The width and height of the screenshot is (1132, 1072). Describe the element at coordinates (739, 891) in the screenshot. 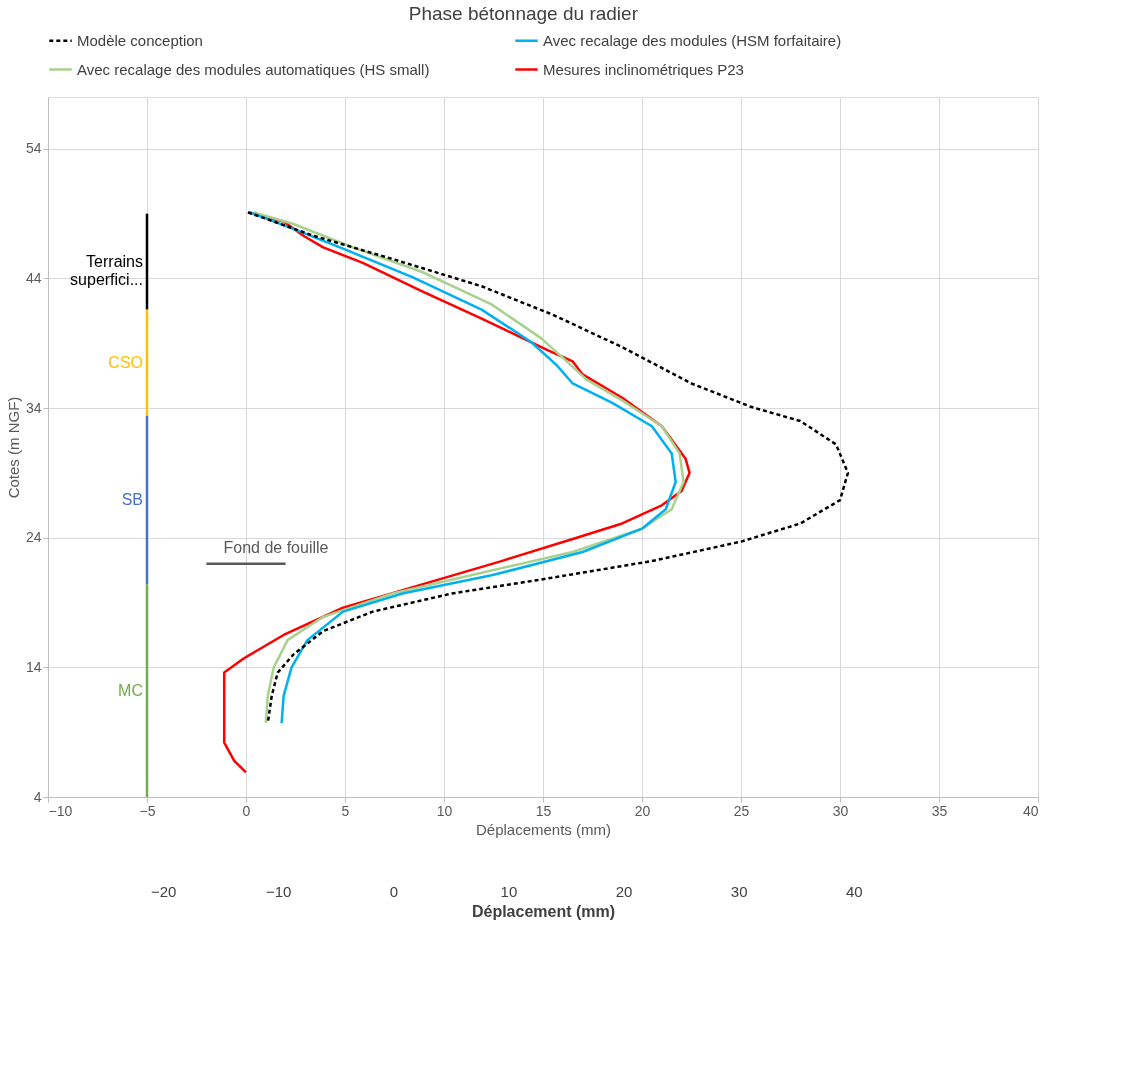

I see `x2-tick-label: 30` at that location.